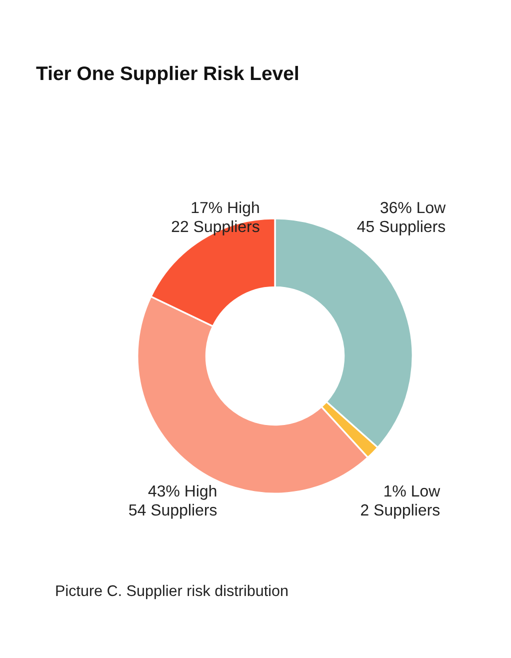  What do you see at coordinates (400, 502) in the screenshot?
I see `slice-label: 1% Low 2 Suppliers` at bounding box center [400, 502].